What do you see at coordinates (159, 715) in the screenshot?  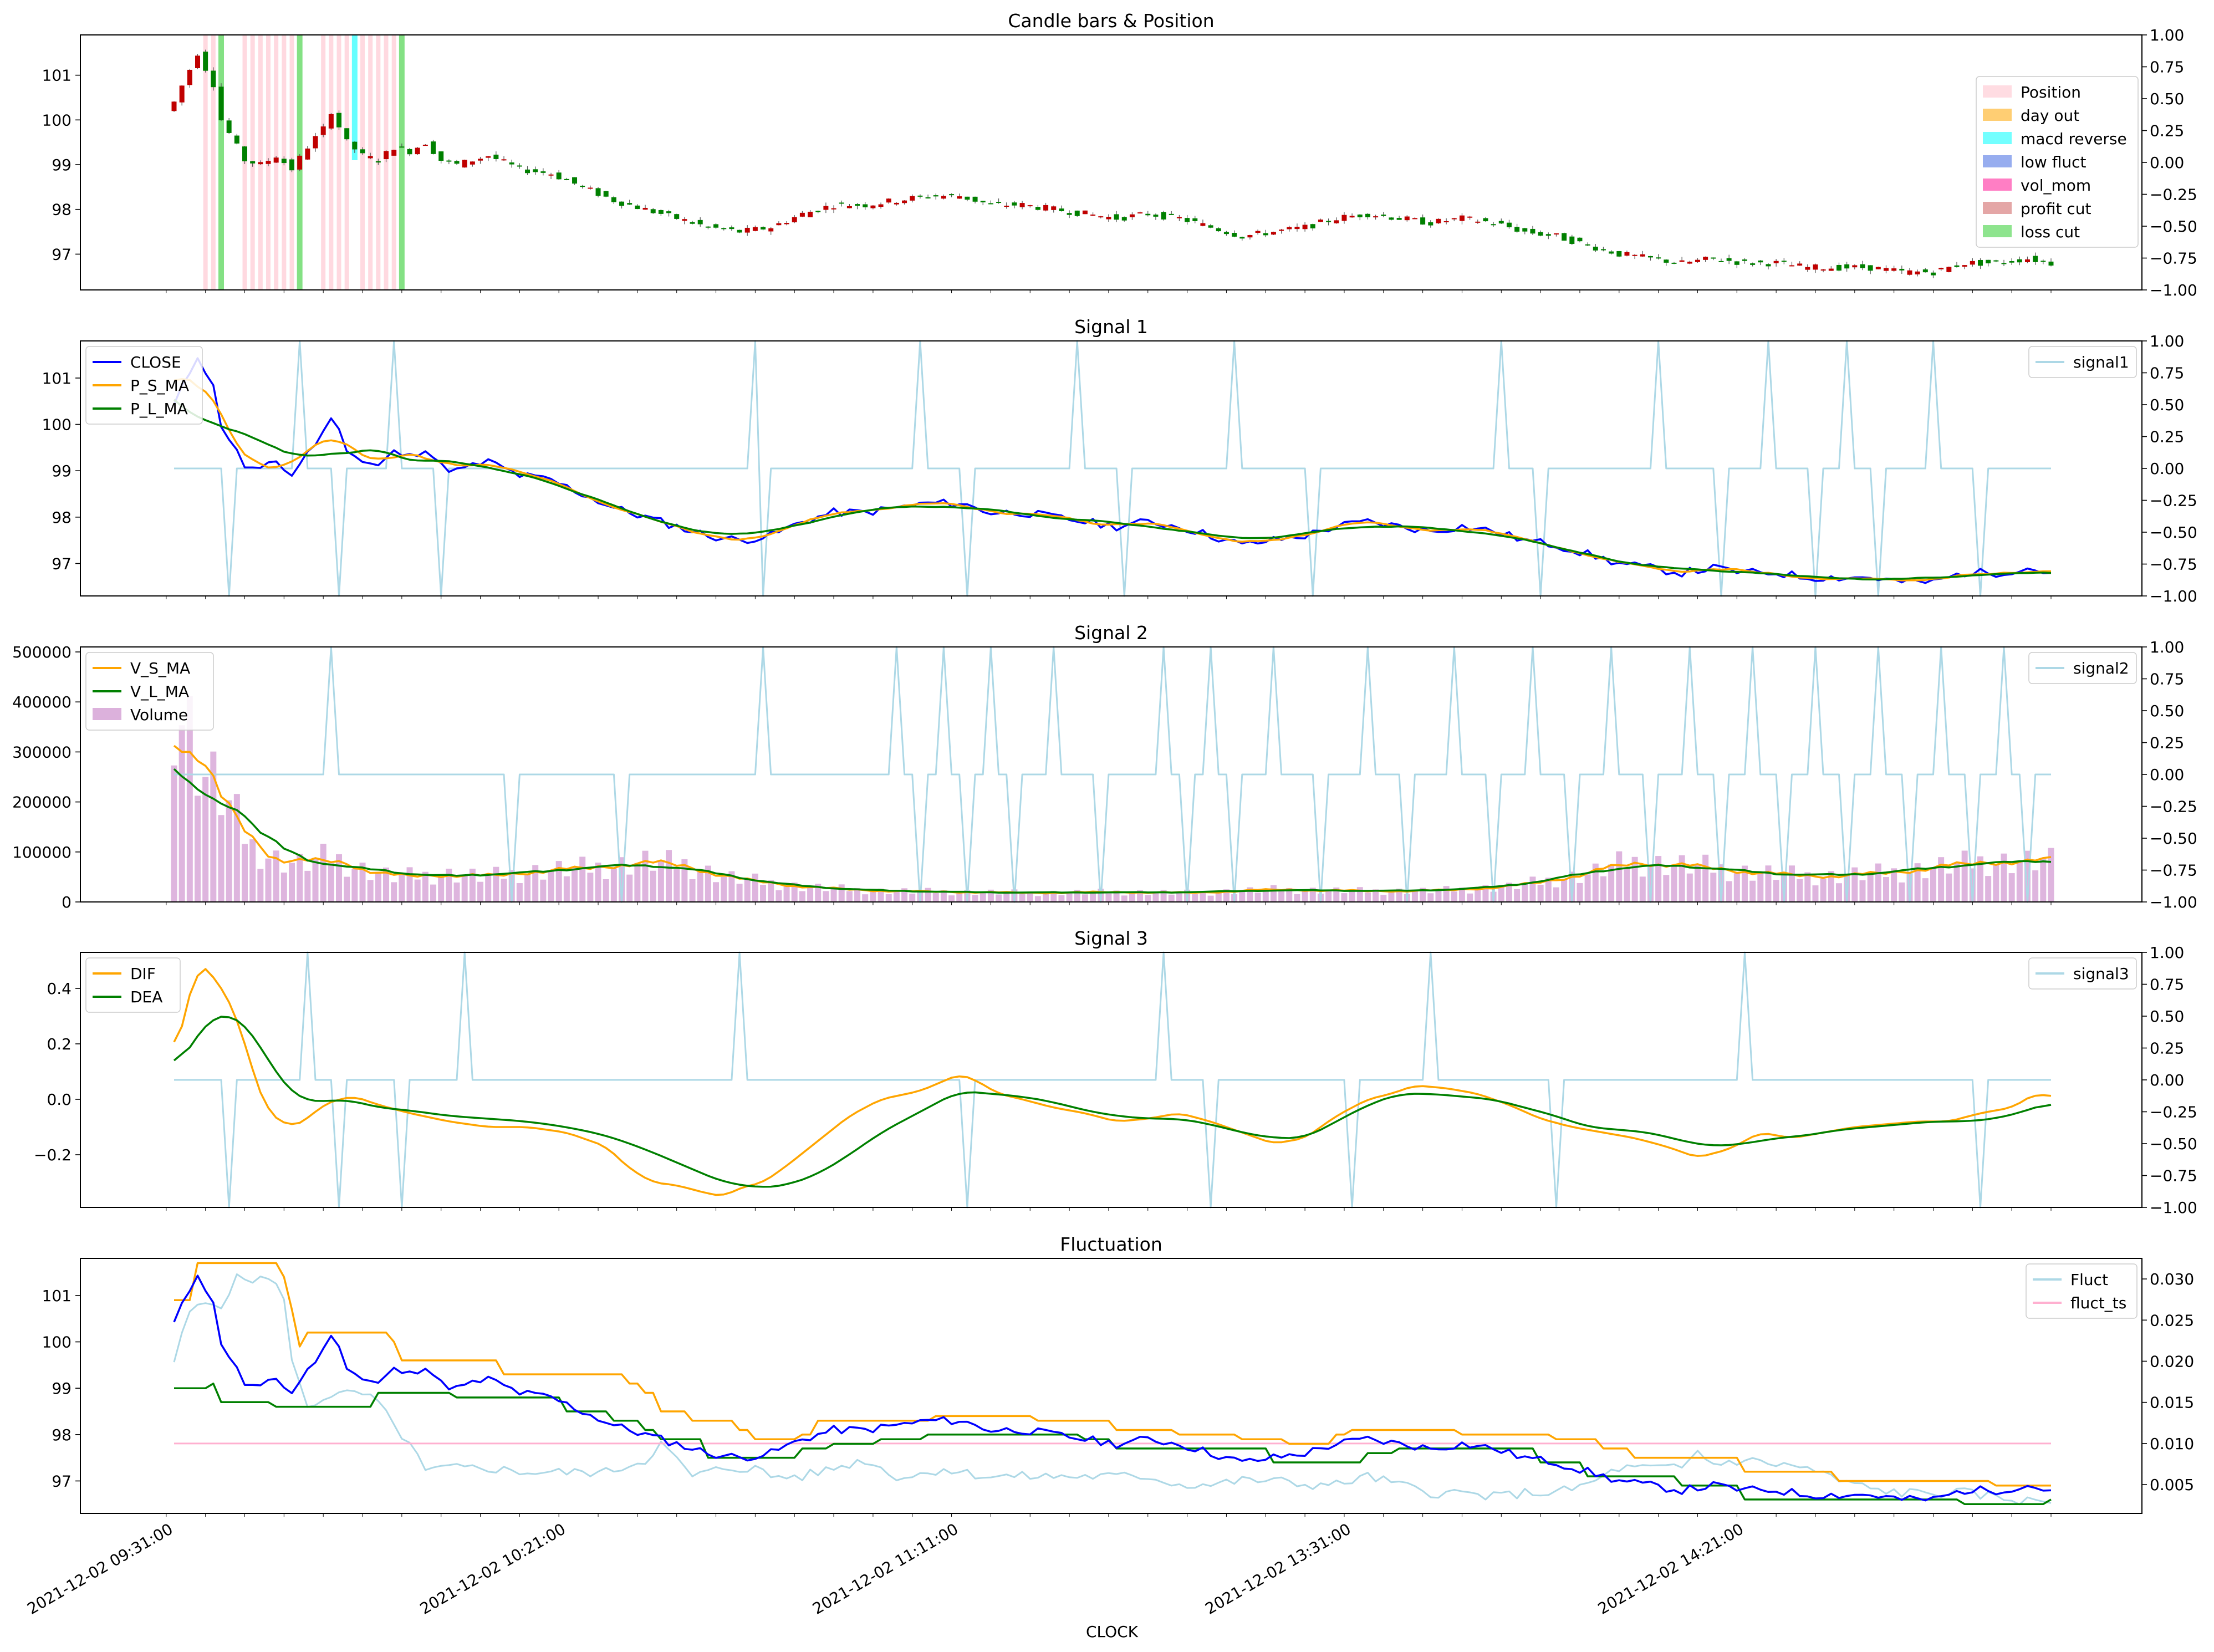 I see `legend-label: Volume` at bounding box center [159, 715].